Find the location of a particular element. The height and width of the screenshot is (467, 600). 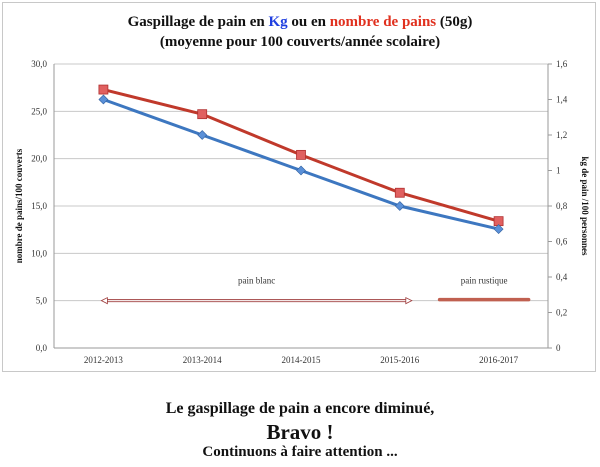

arrow-head-right is located at coordinates (409, 301).